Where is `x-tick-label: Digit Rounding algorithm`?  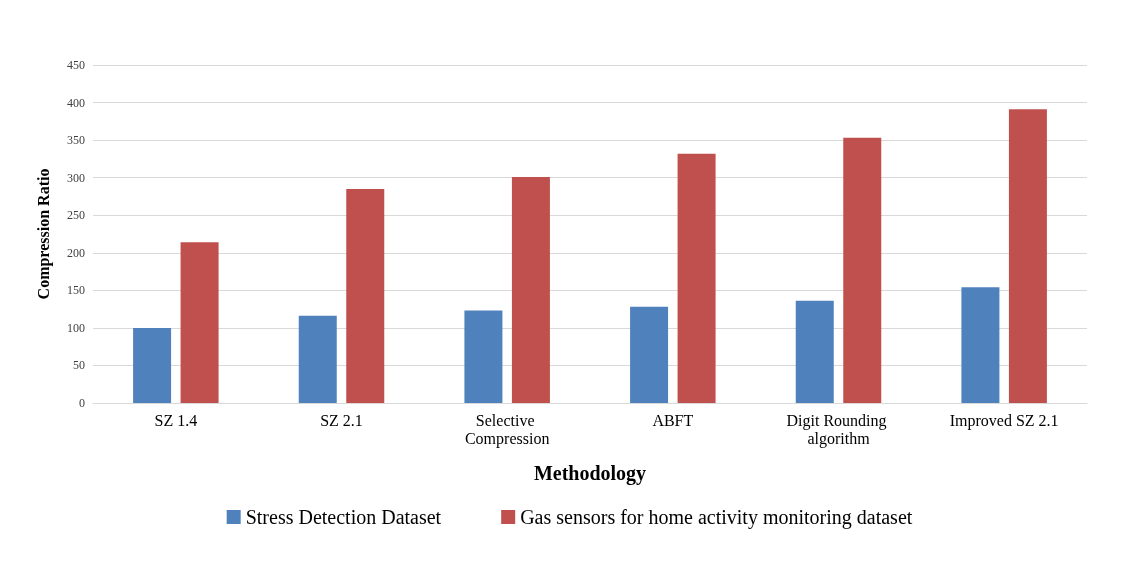
x-tick-label: Digit Rounding algorithm is located at coordinates (838, 429).